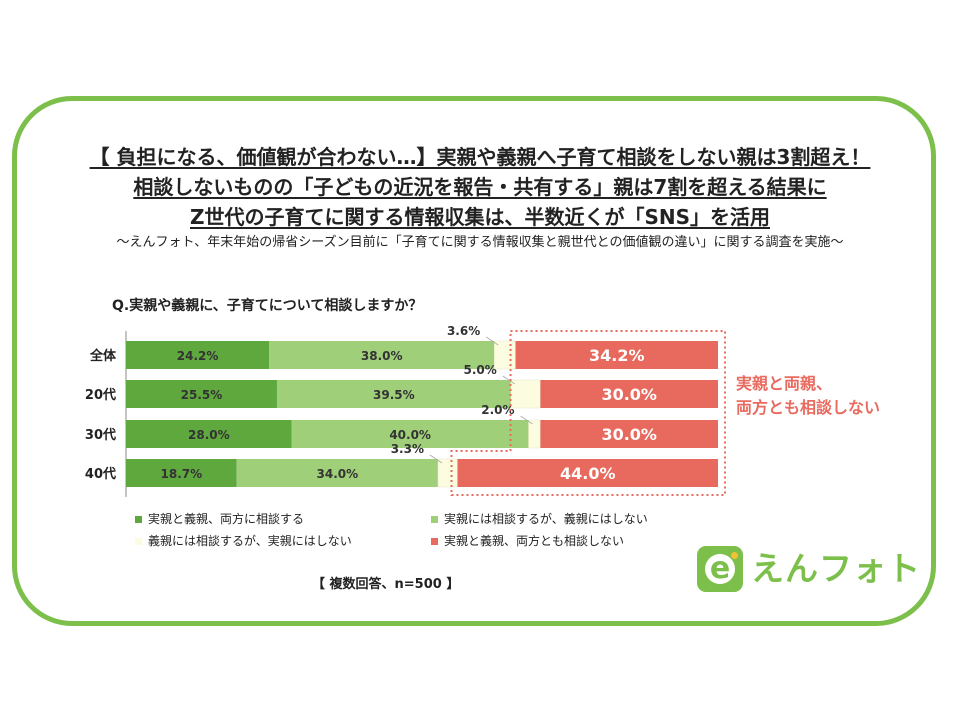  I want to click on data-label: 24.2%, so click(198, 356).